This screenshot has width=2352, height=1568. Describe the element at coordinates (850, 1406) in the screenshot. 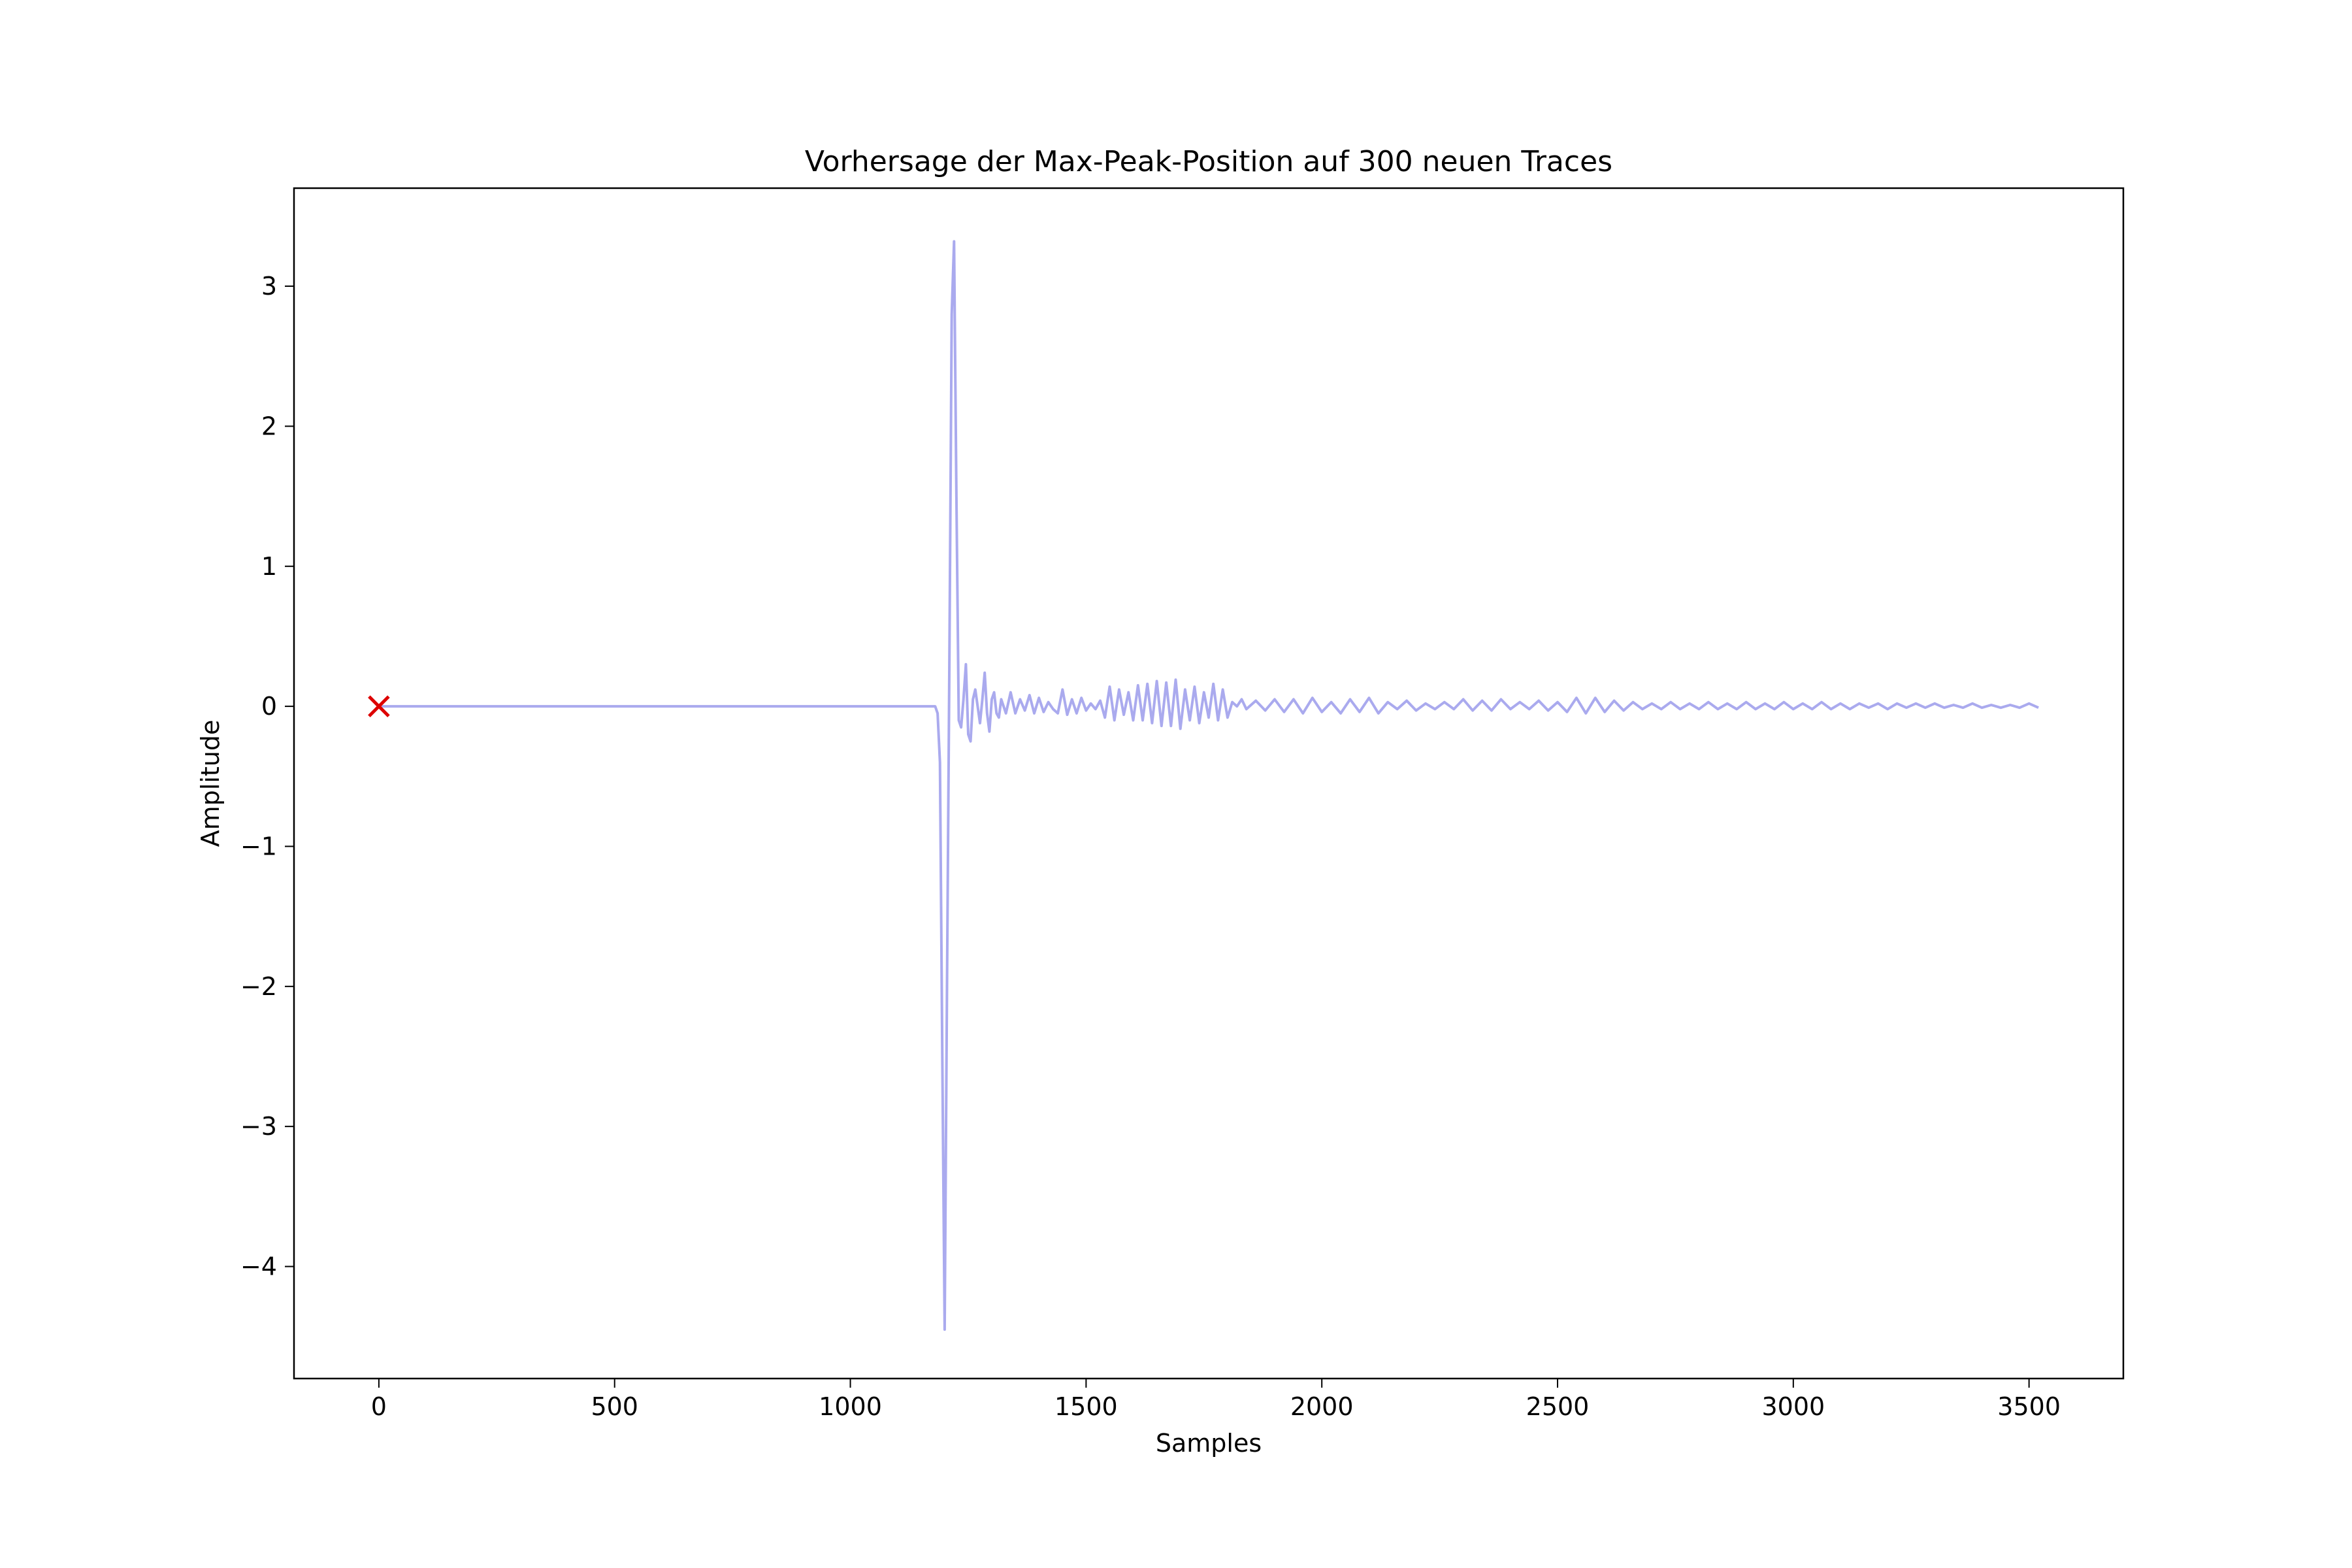

I see `x-tick-label: 1000` at that location.